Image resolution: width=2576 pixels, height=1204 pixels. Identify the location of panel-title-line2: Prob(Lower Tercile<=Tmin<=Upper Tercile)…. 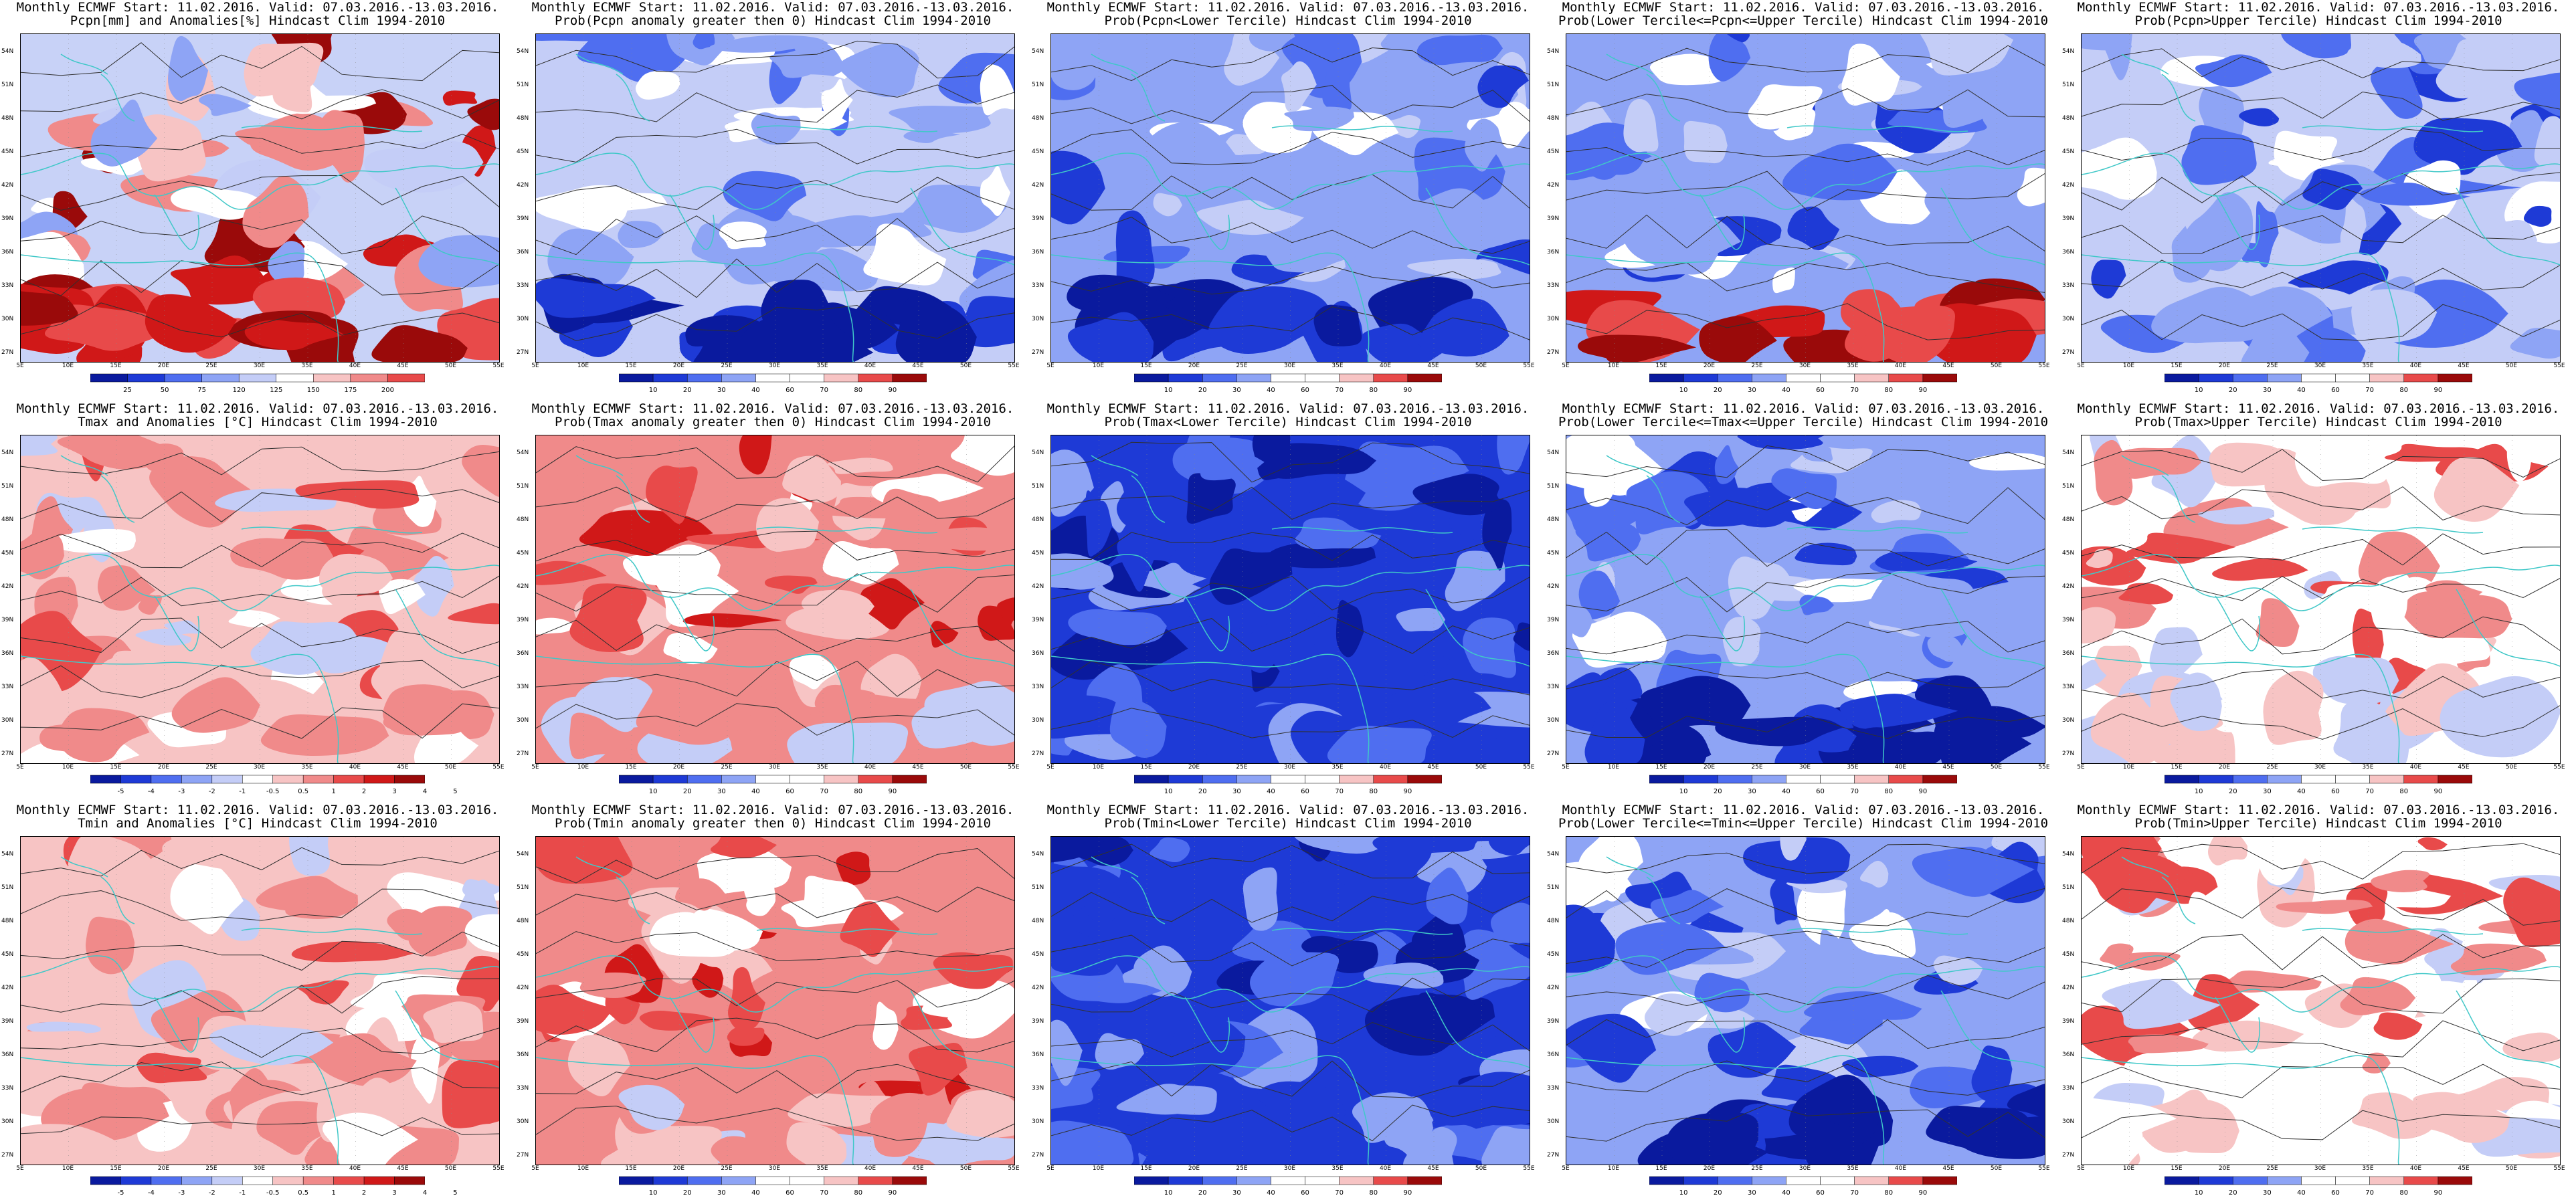
(1803, 823).